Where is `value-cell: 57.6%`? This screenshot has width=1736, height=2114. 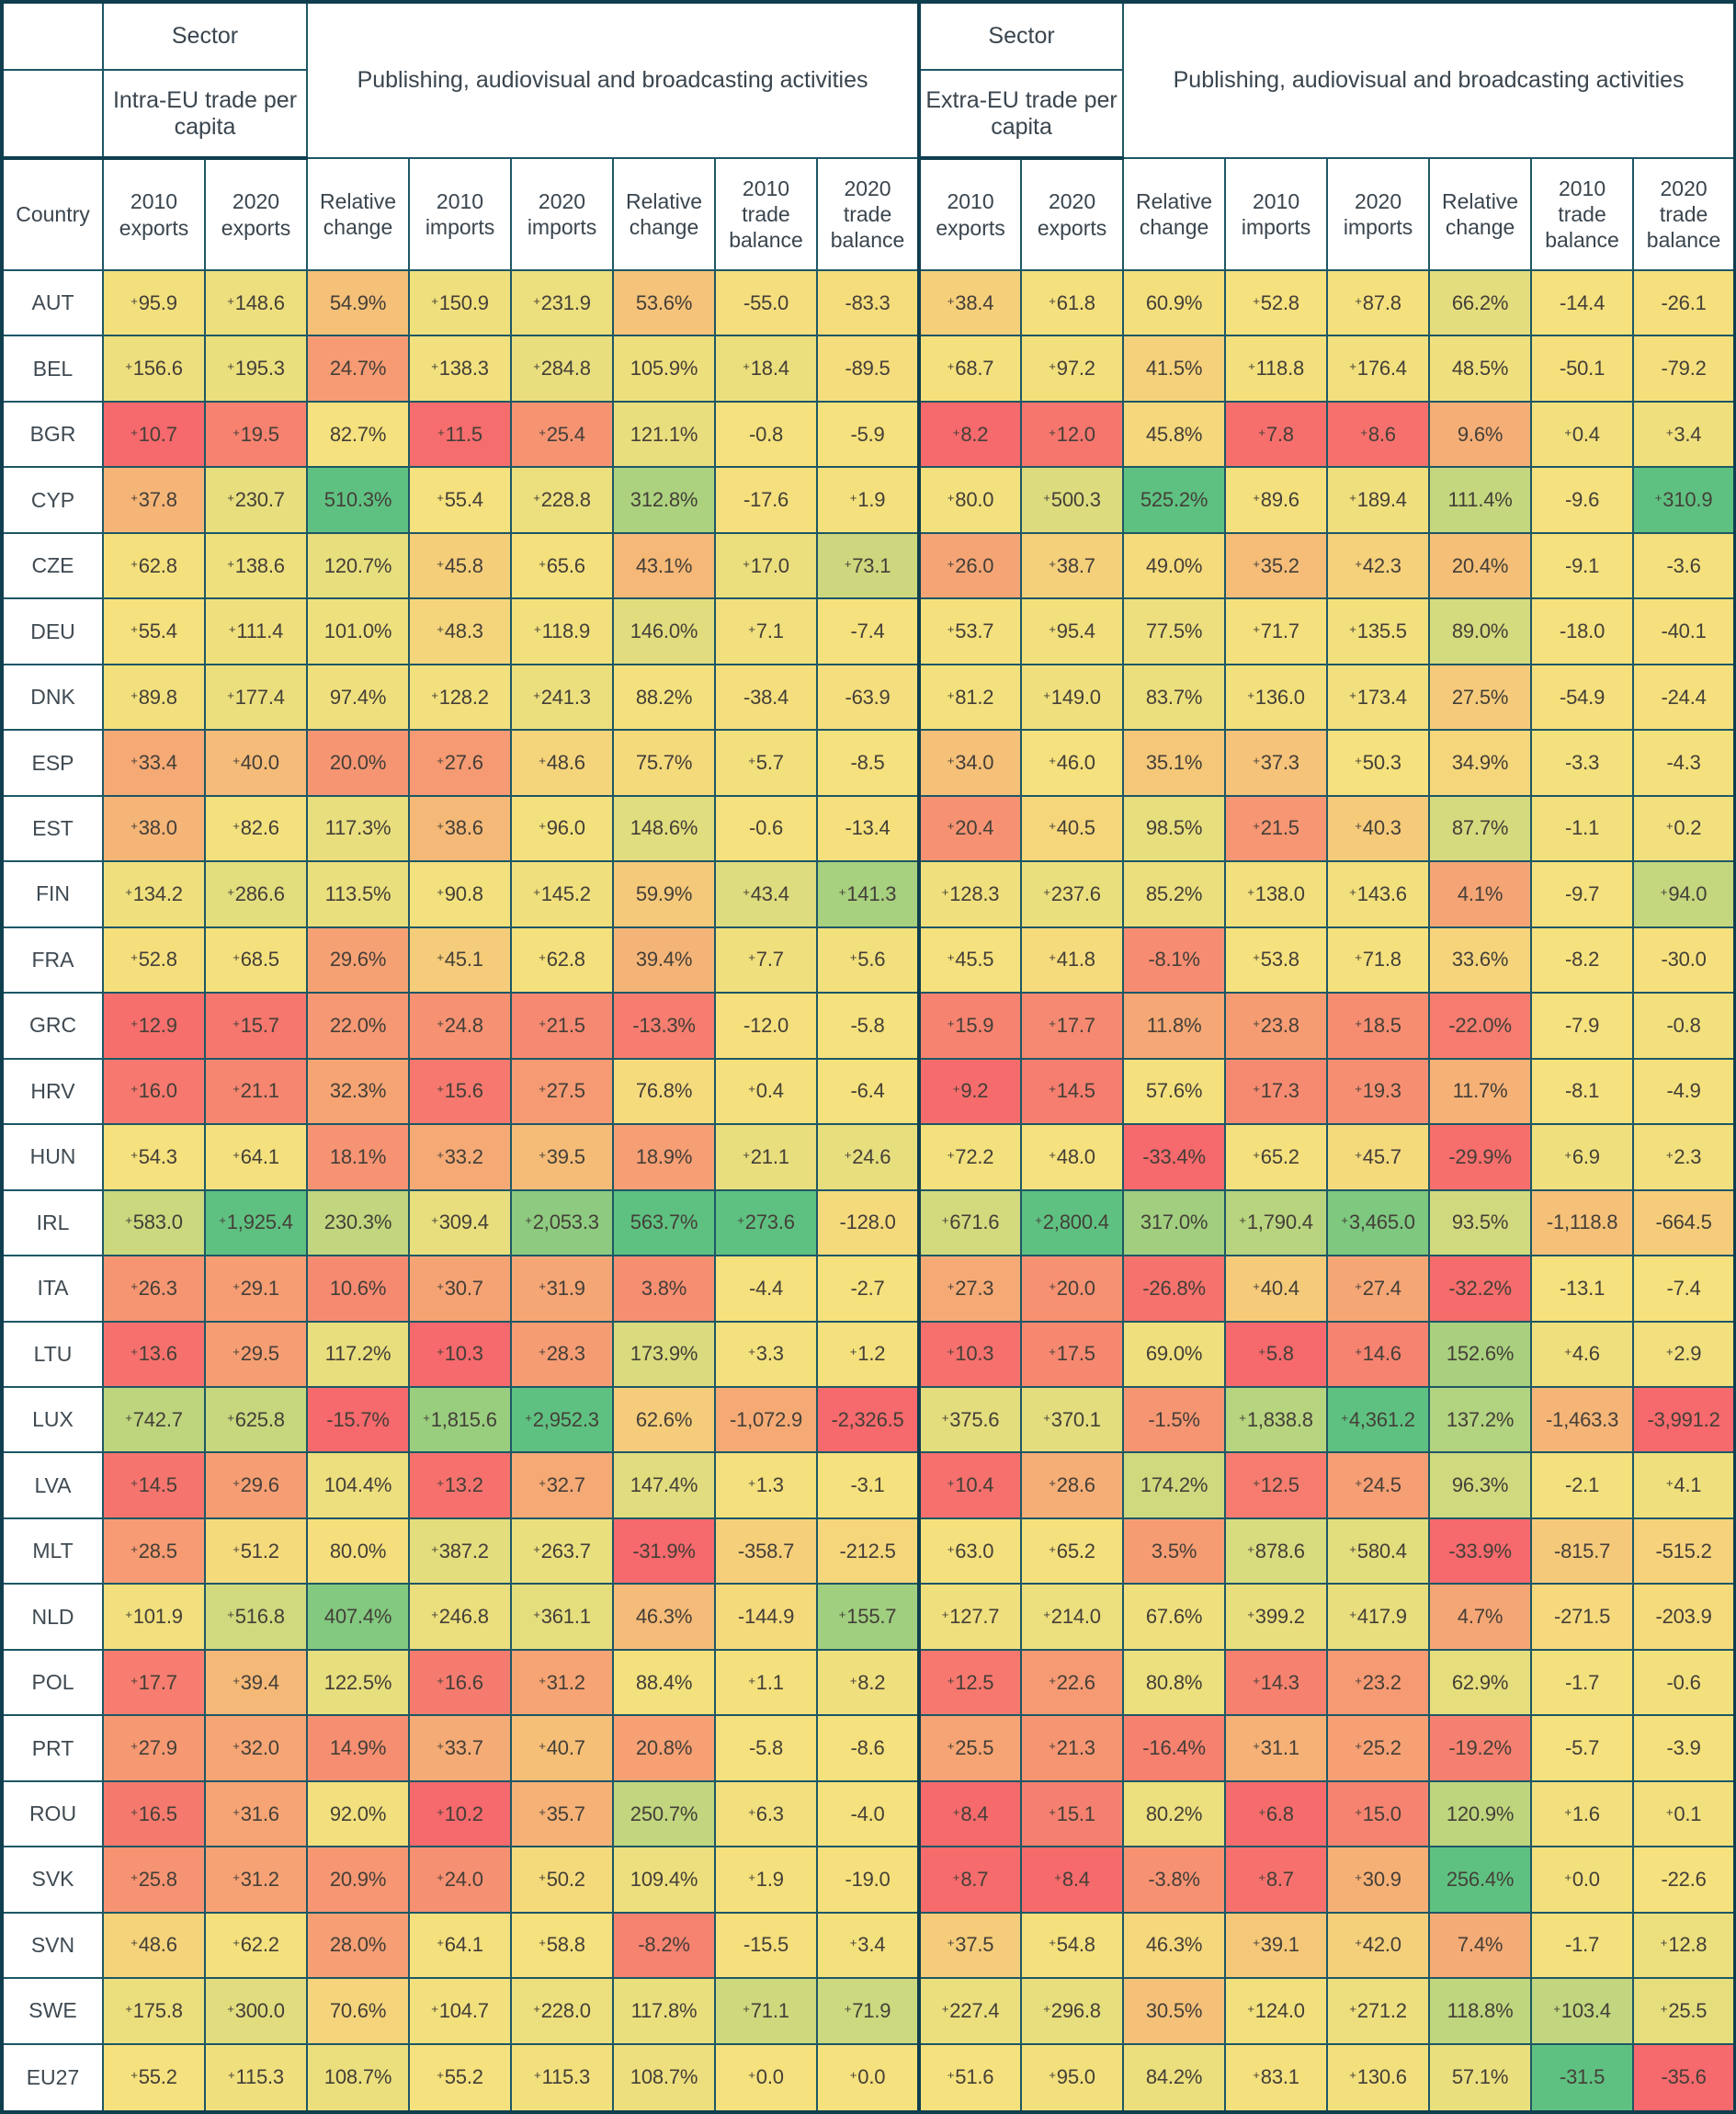 value-cell: 57.6% is located at coordinates (1174, 1091).